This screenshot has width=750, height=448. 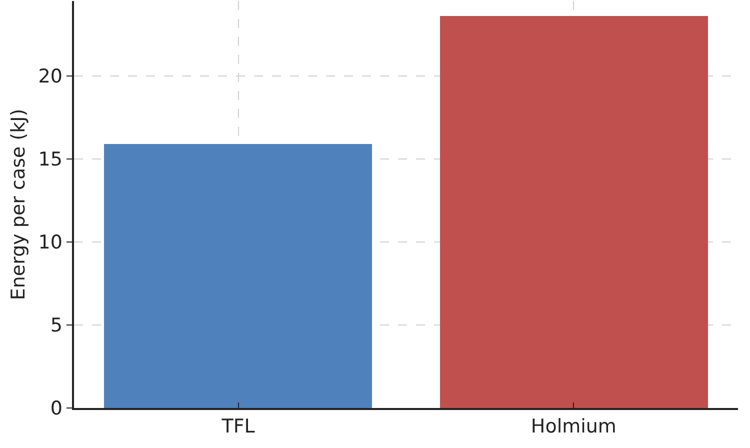 What do you see at coordinates (573, 427) in the screenshot?
I see `x-tick-label: Holmium` at bounding box center [573, 427].